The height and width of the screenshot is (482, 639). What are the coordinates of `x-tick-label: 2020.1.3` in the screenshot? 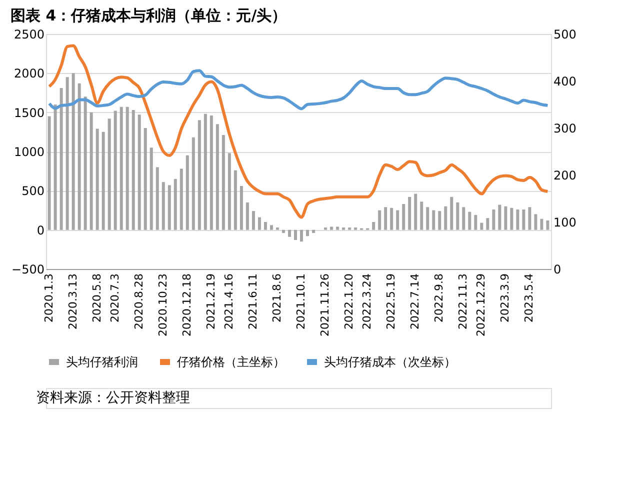 It's located at (49, 298).